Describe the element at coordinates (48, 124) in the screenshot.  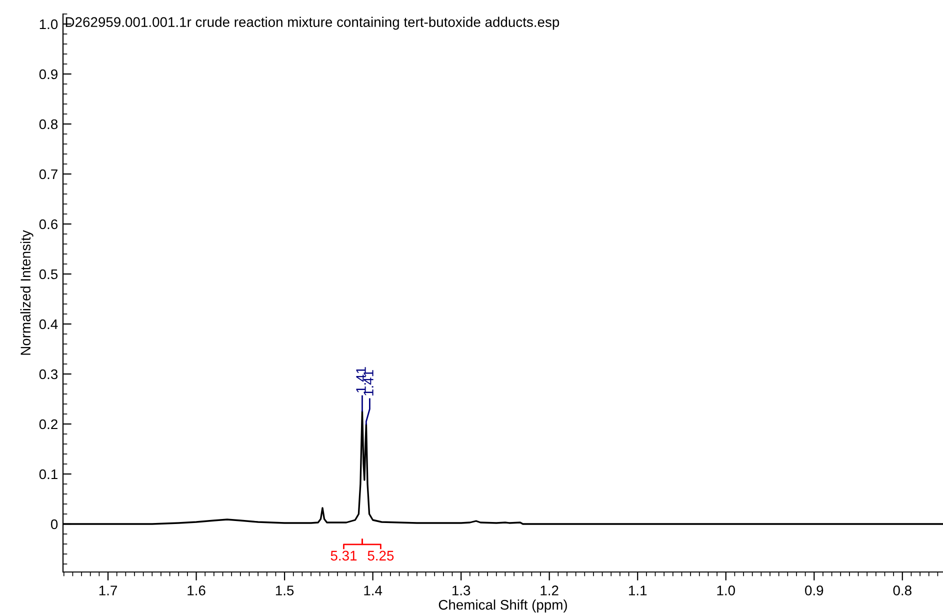
I see `y-tick-label: 0.8` at that location.